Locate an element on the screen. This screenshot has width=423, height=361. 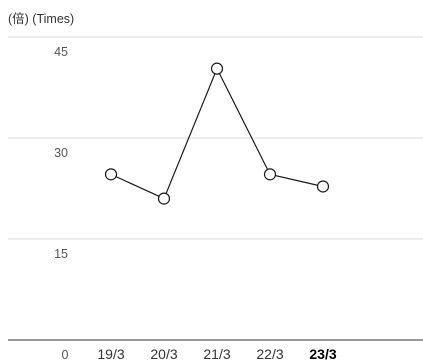
y-tick-label-30: 30 is located at coordinates (61, 153).